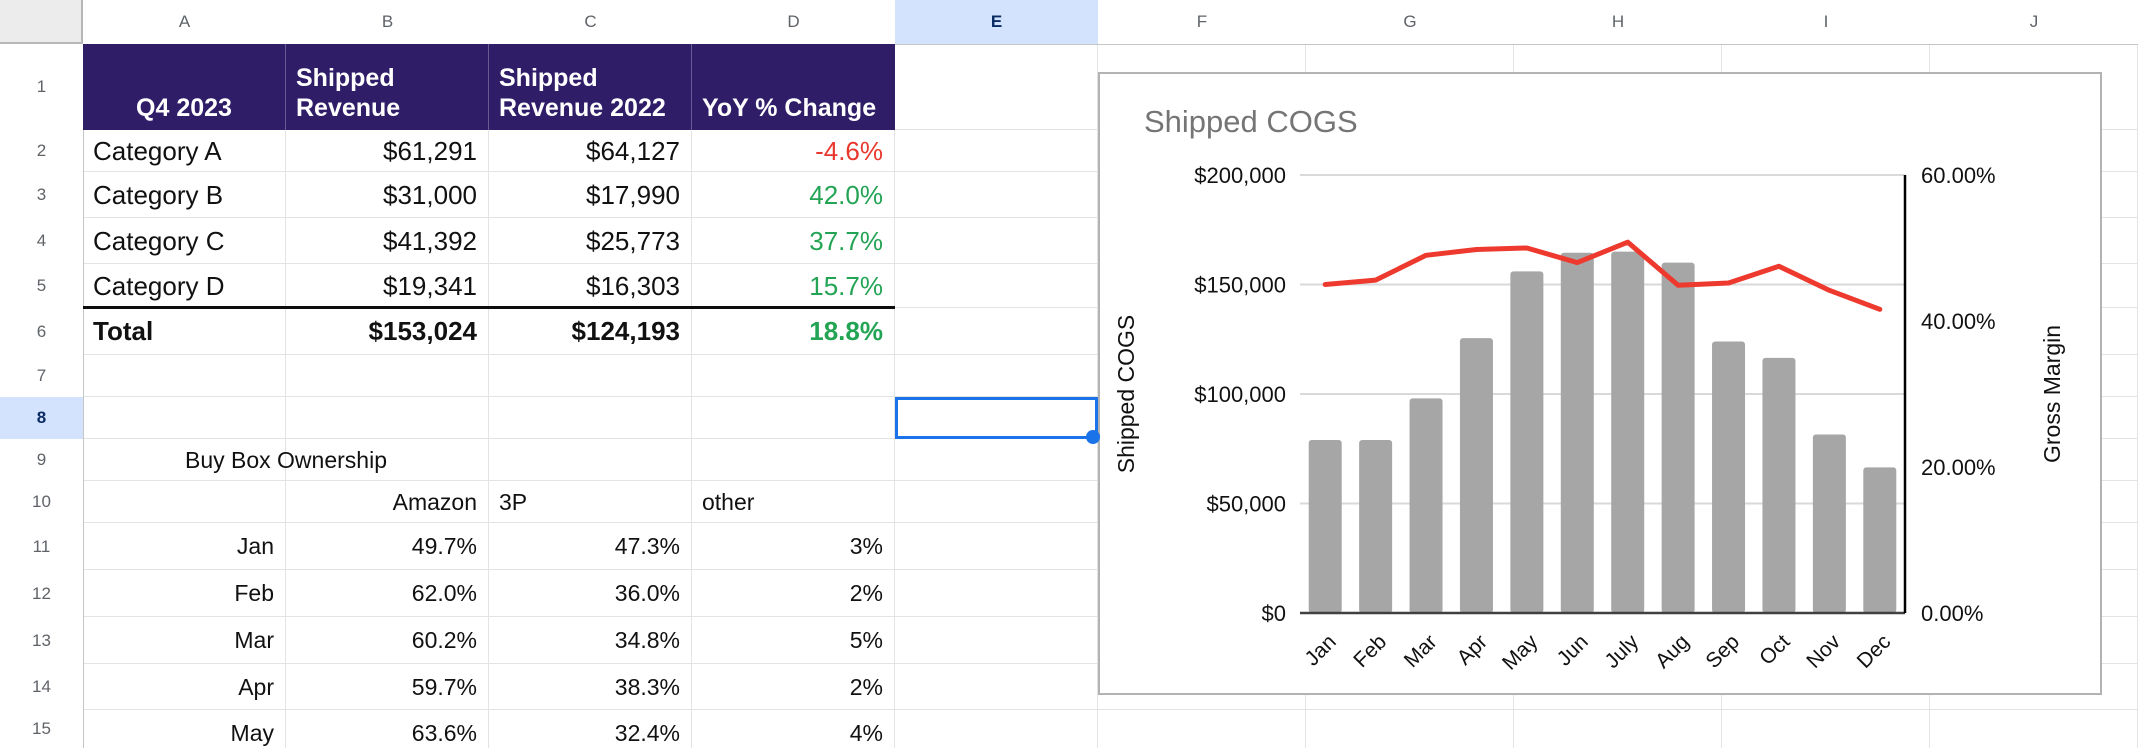 The width and height of the screenshot is (2138, 748). Describe the element at coordinates (41, 87) in the screenshot. I see `row-header-1: 1` at that location.